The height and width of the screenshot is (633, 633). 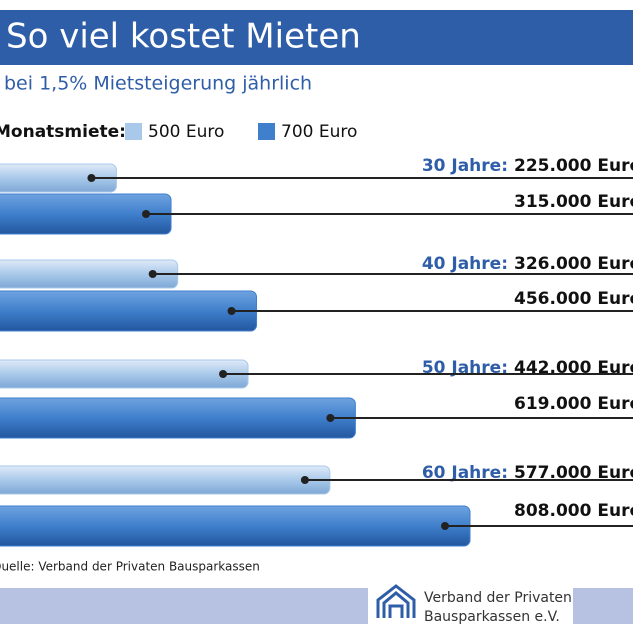 What do you see at coordinates (573, 264) in the screenshot?
I see `value-label: 326.000 Euro` at bounding box center [573, 264].